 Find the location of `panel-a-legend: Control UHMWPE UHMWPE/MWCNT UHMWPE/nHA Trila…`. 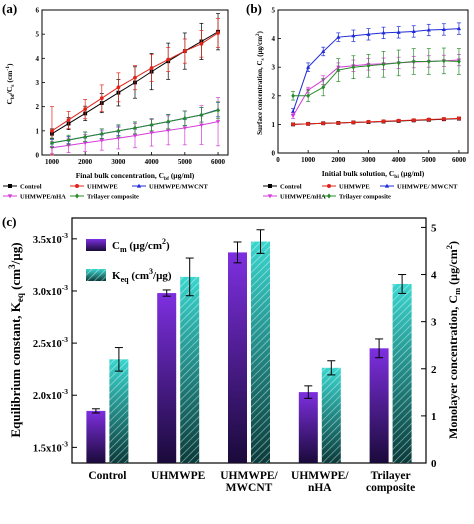

panel-a-legend: Control UHMWPE UHMWPE/MWCNT UHMWPE/nHA Trila… is located at coordinates (106, 192).